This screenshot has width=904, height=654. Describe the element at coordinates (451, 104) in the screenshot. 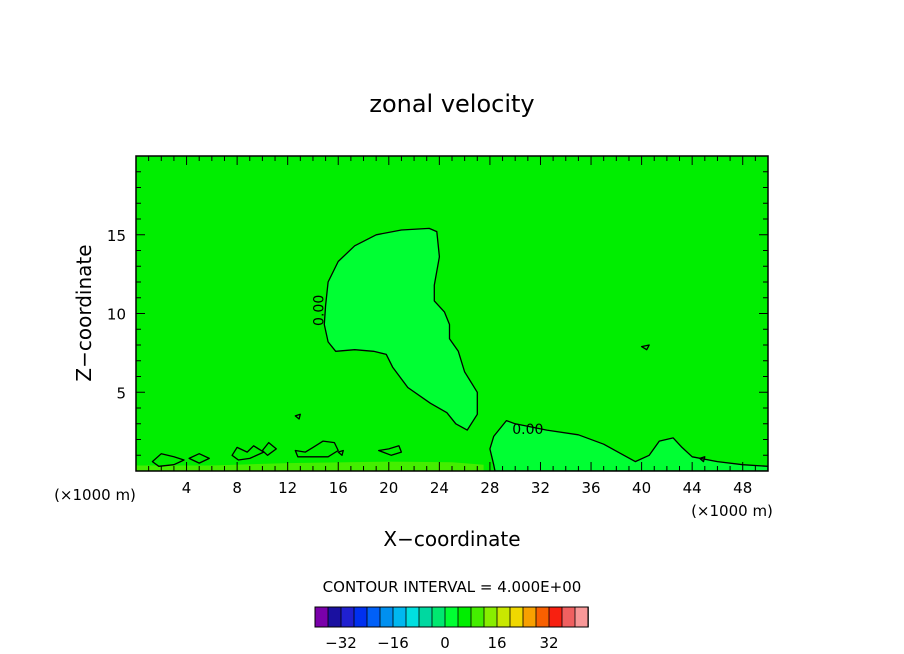

I see `chart-title: zonal velocity` at that location.